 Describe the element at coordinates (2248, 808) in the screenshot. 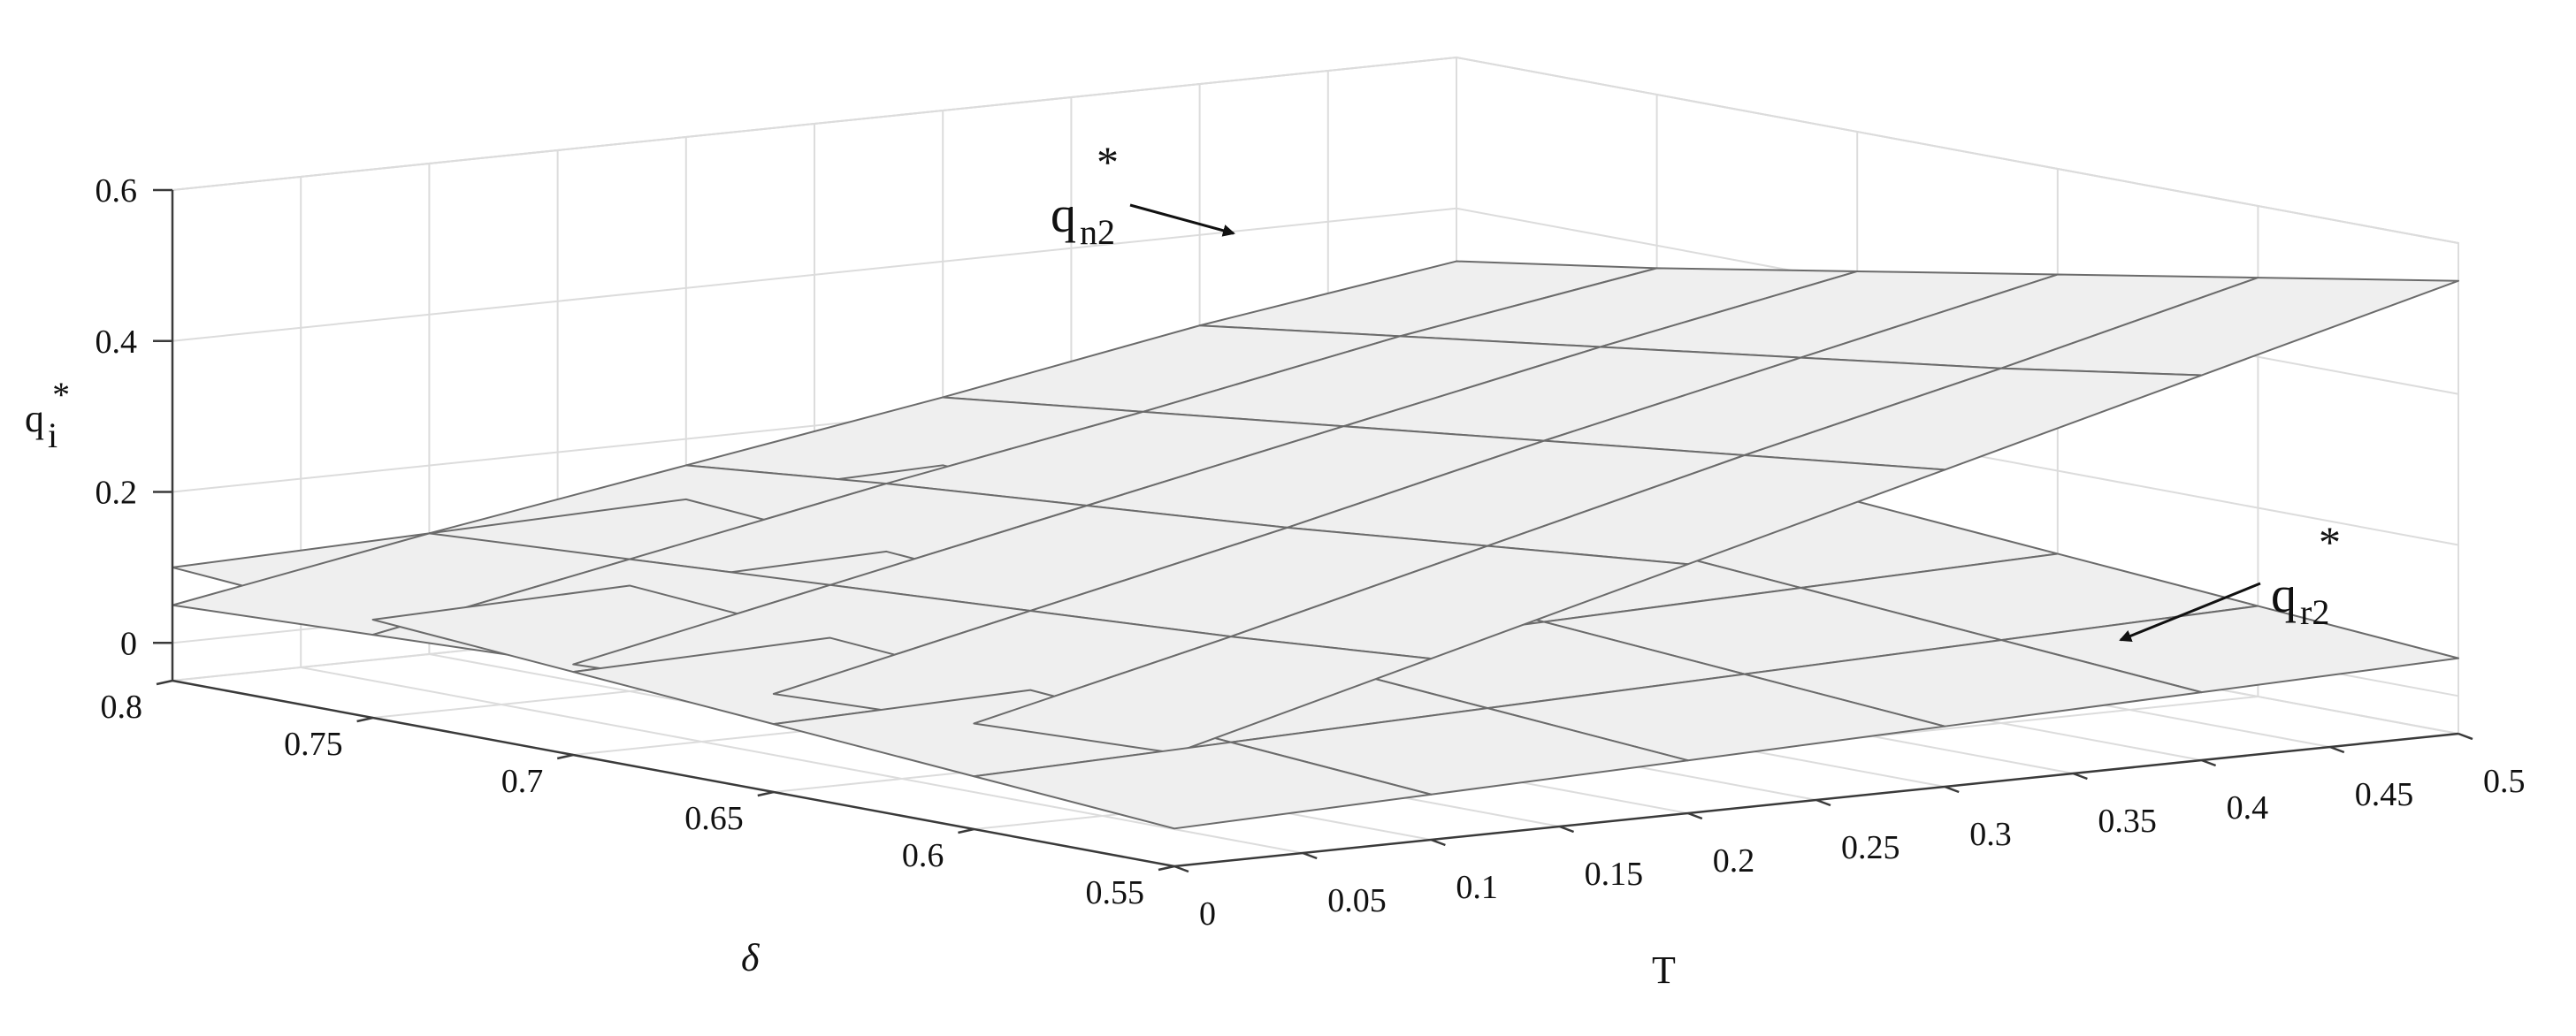

I see `x-tick-label: 0.4` at that location.